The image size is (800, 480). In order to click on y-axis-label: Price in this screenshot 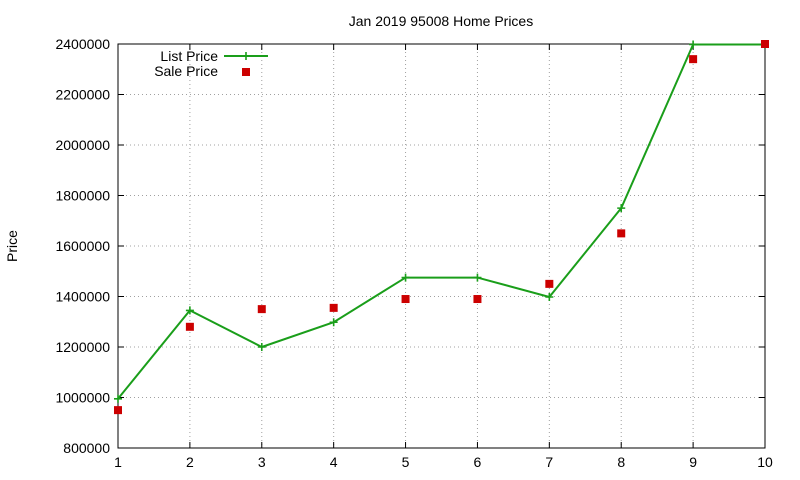, I will do `click(12, 246)`.